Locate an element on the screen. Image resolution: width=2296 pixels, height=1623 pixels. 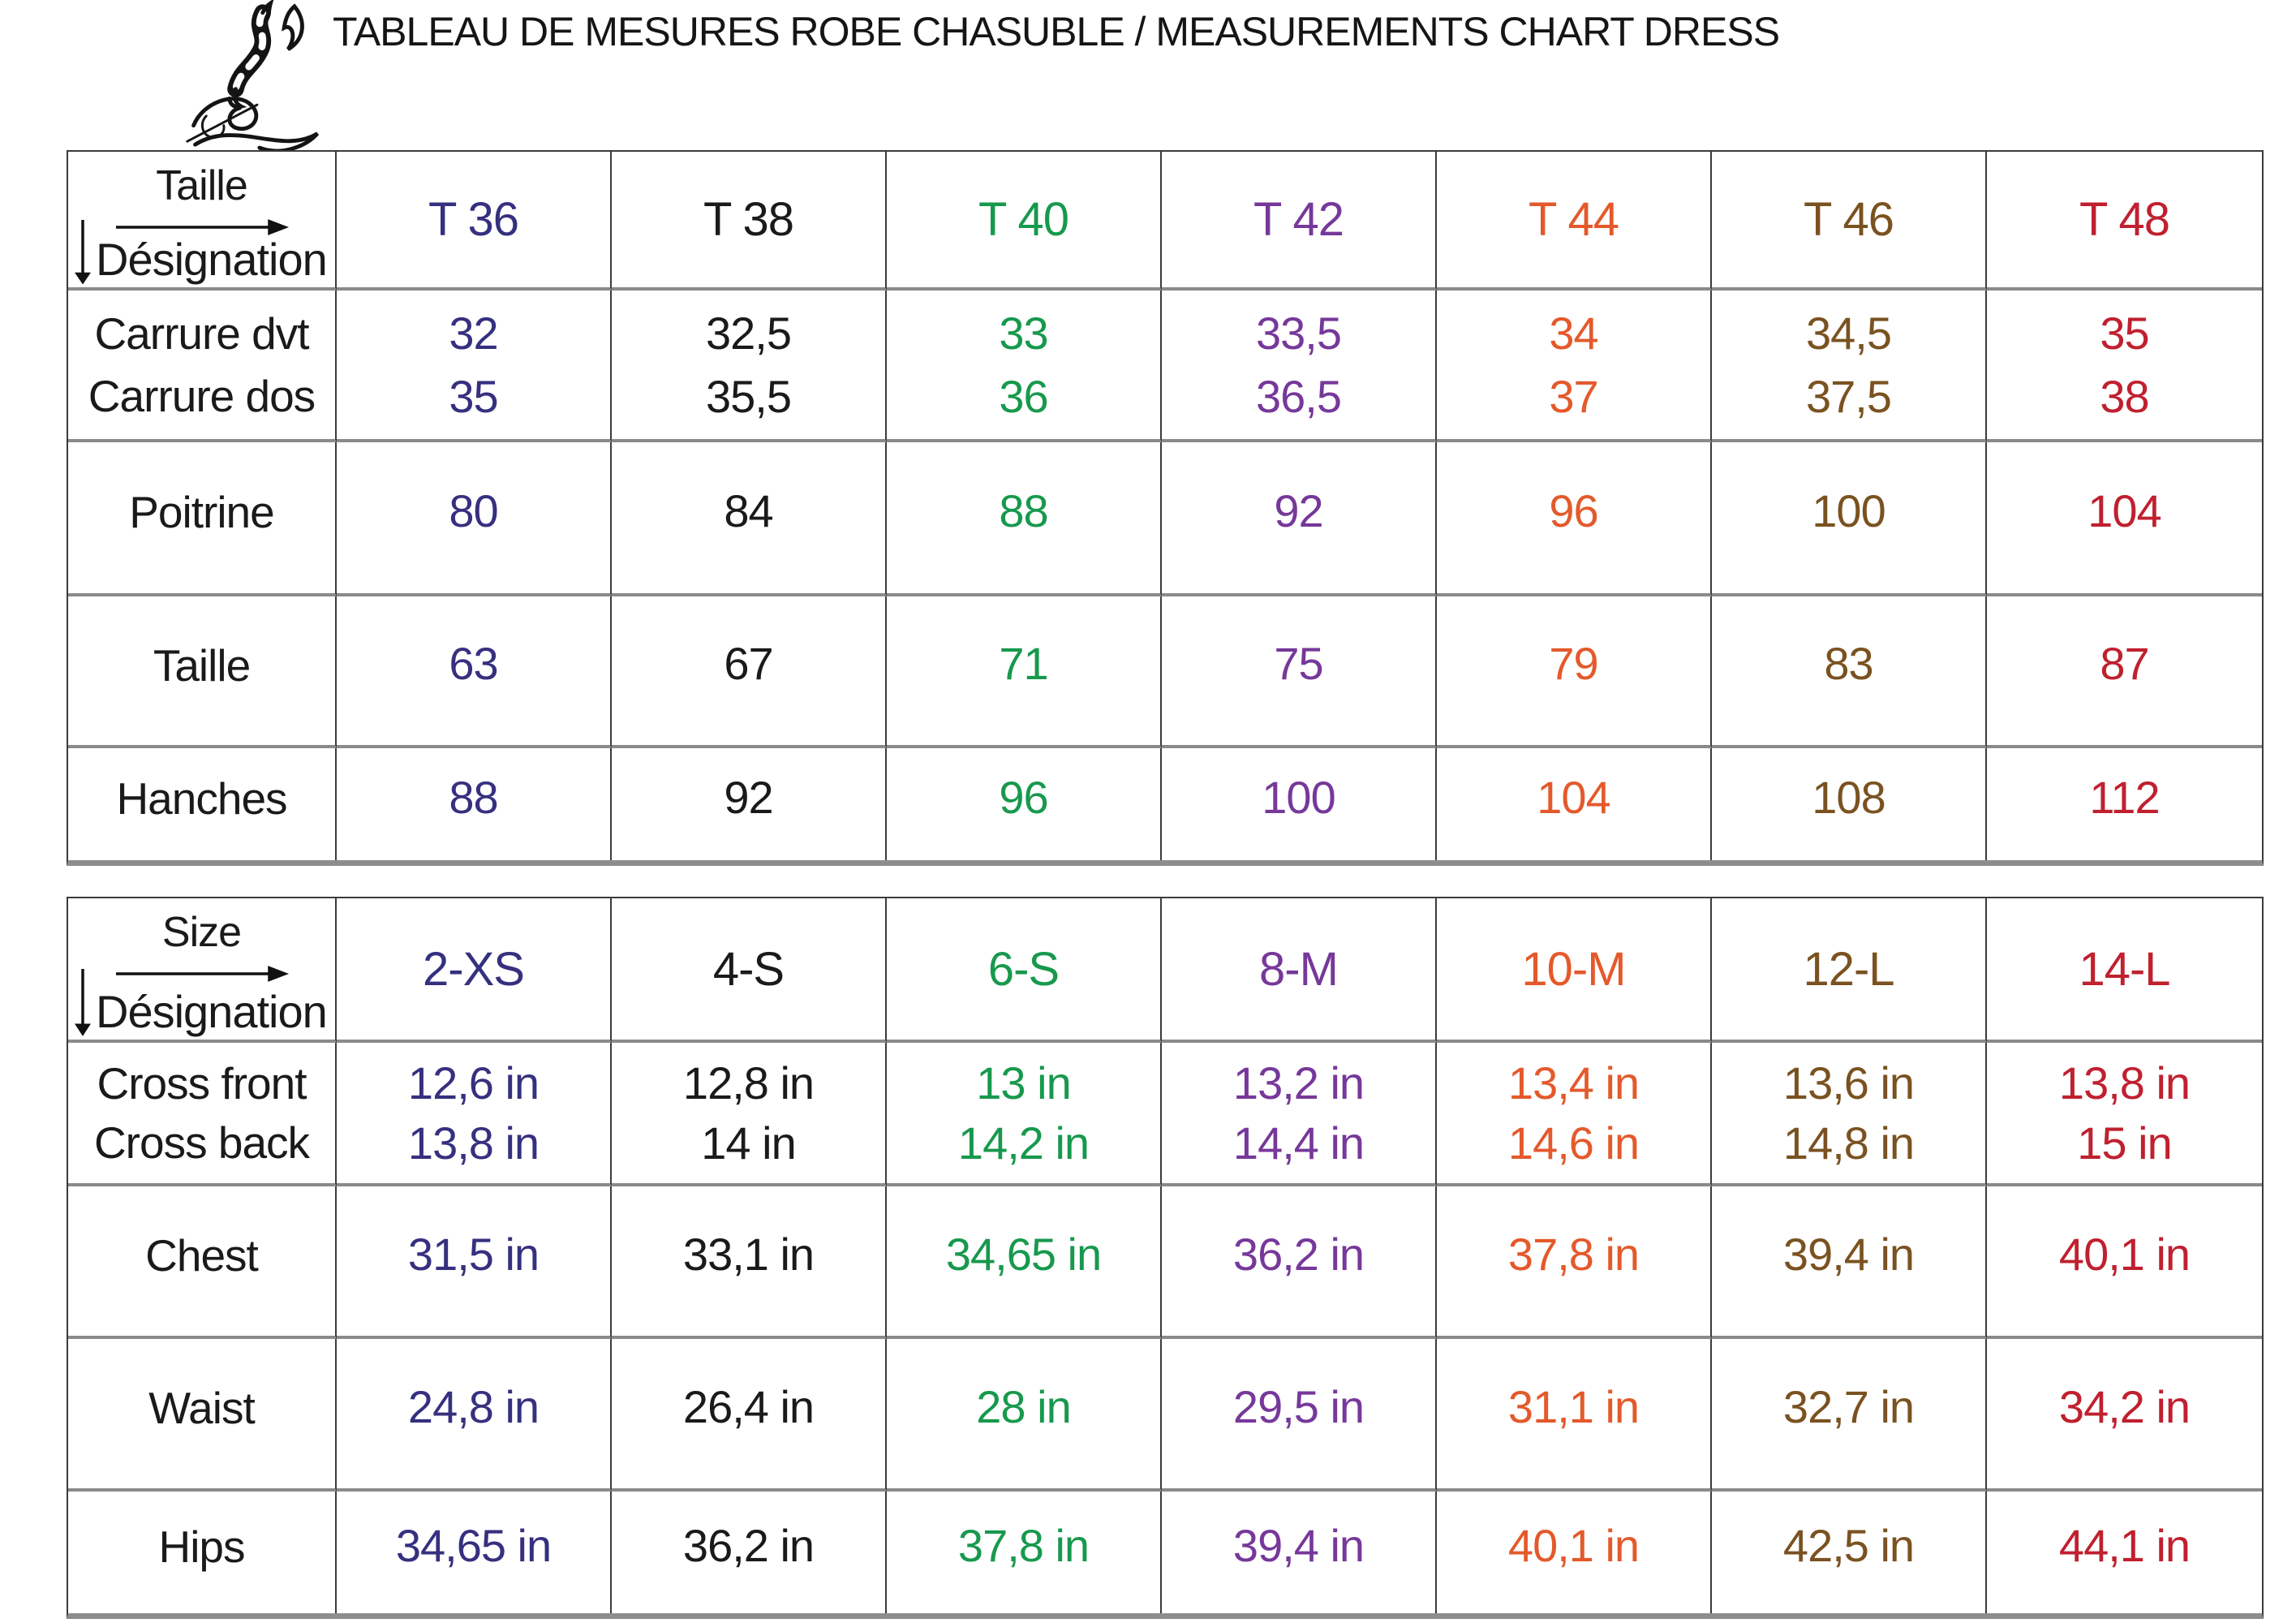
measurement-value: 31,5 in is located at coordinates (474, 1262).